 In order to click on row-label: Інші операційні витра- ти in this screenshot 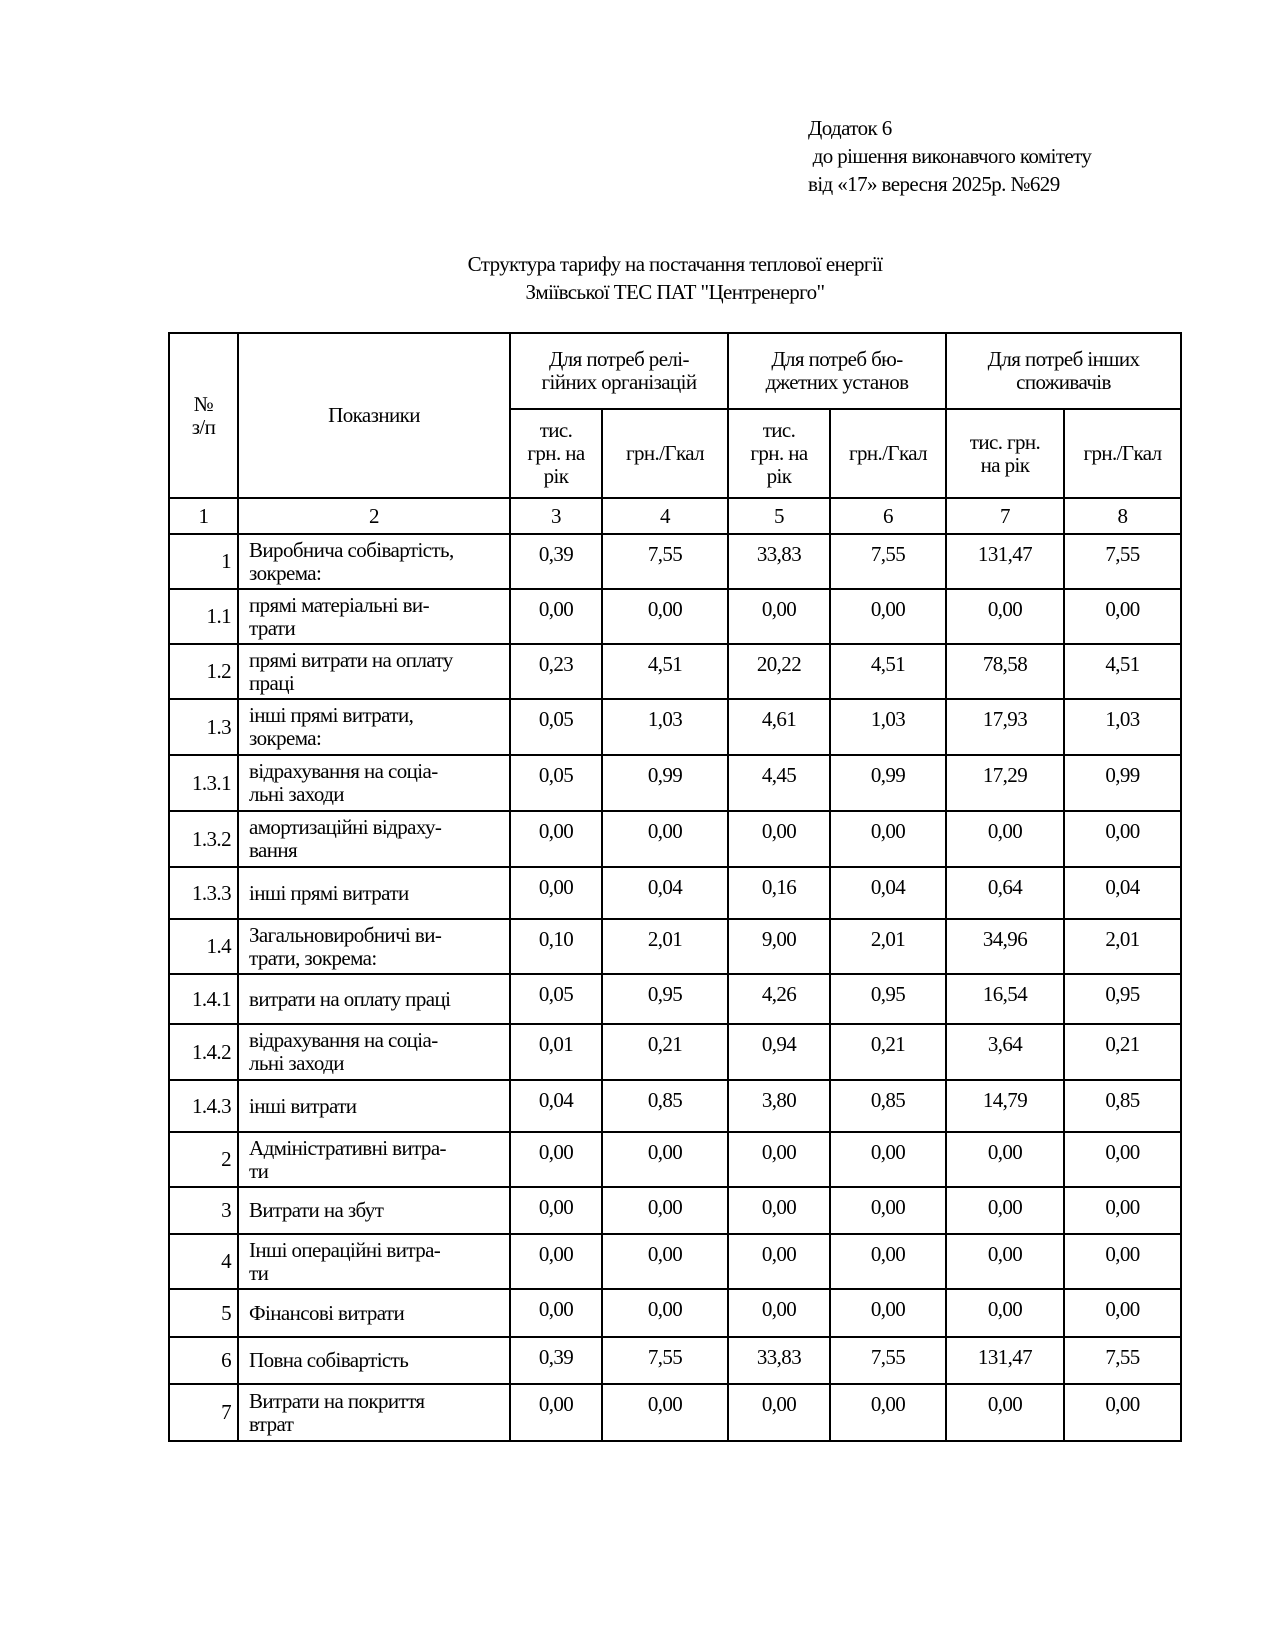, I will do `click(374, 1261)`.